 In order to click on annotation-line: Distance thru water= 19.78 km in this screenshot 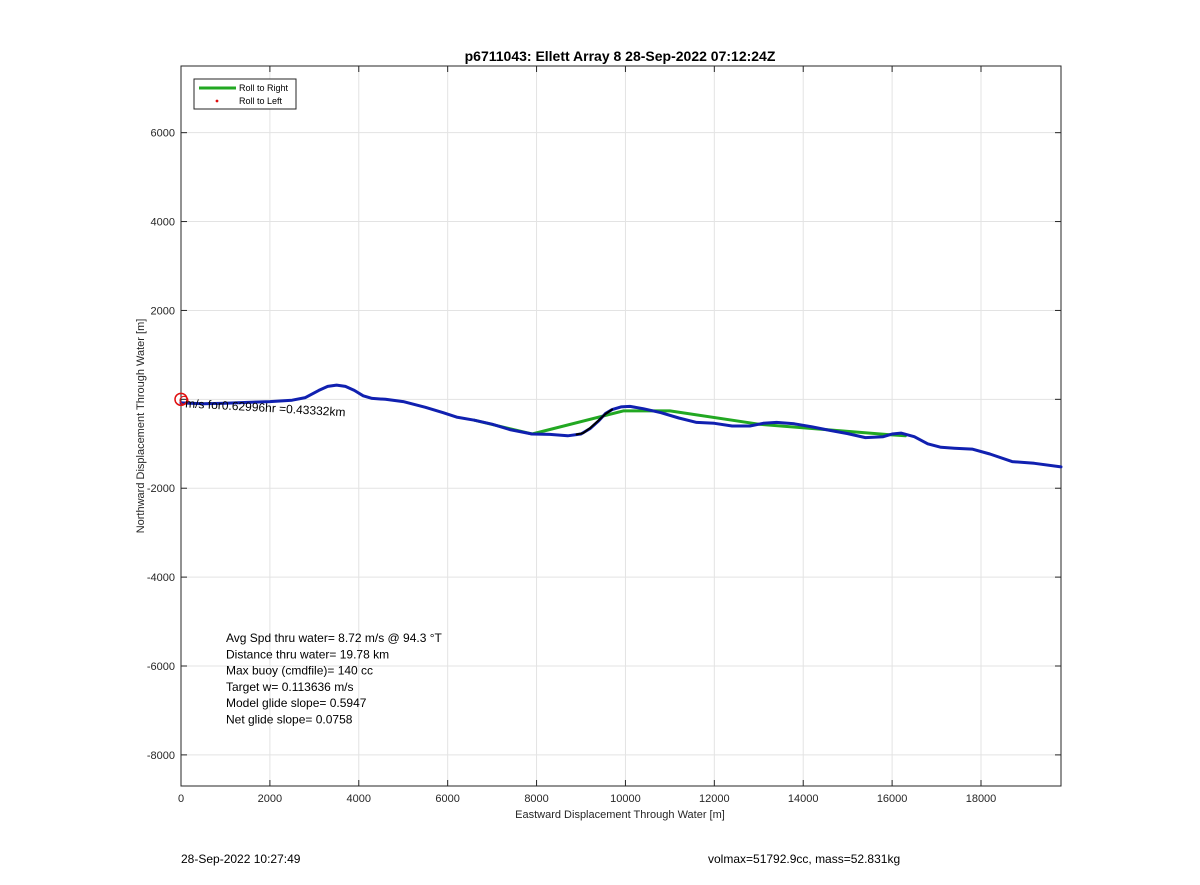, I will do `click(307, 654)`.